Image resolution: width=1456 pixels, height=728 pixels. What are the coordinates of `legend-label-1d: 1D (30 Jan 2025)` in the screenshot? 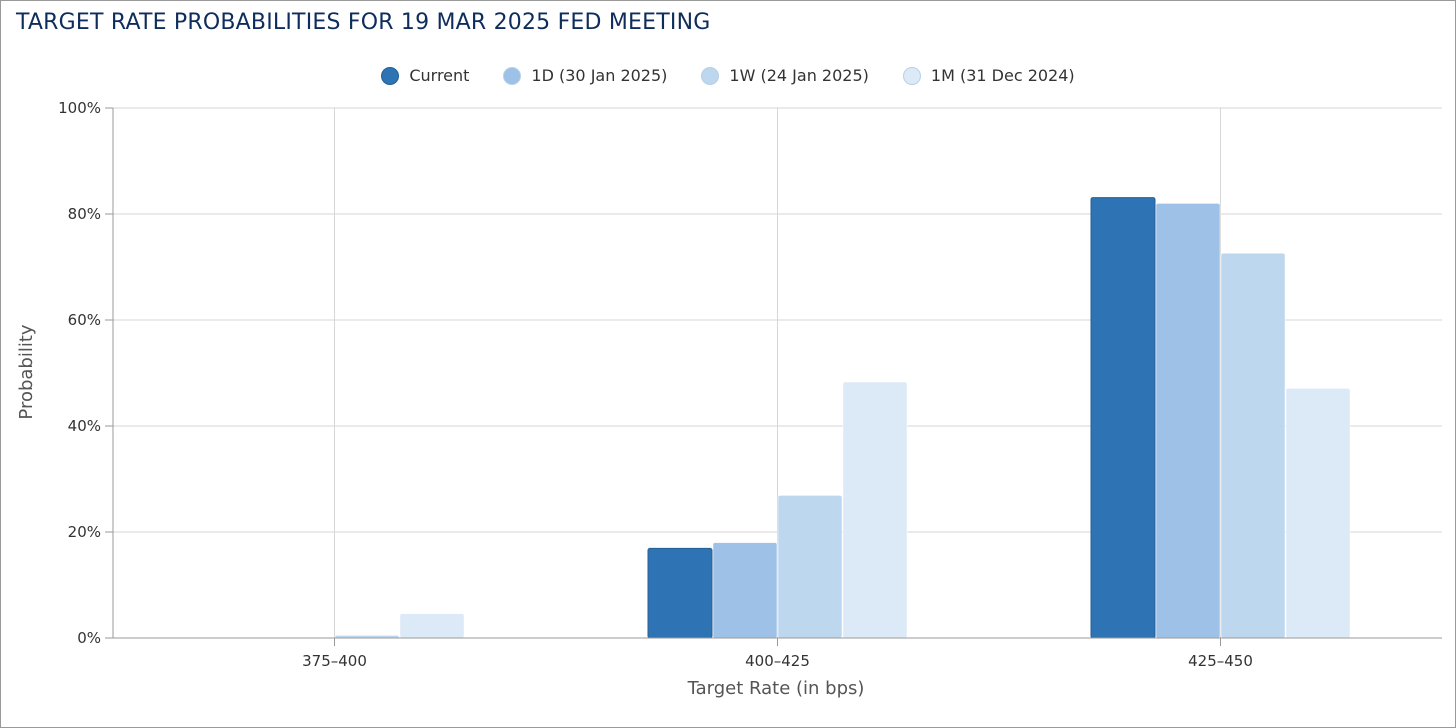 It's located at (599, 75).